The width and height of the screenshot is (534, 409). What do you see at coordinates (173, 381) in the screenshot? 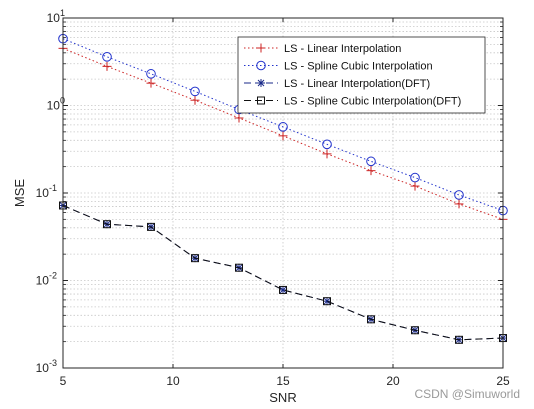
I see `x-tick-label: 10` at bounding box center [173, 381].